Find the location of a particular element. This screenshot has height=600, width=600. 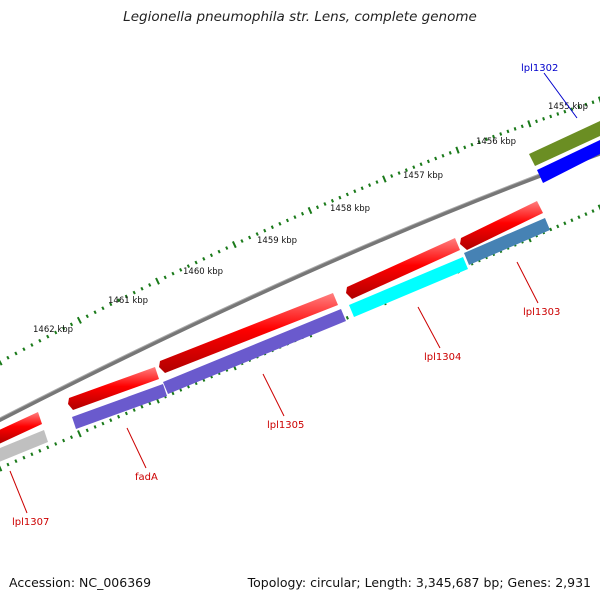

leader-lpl1303 is located at coordinates (527, 282).